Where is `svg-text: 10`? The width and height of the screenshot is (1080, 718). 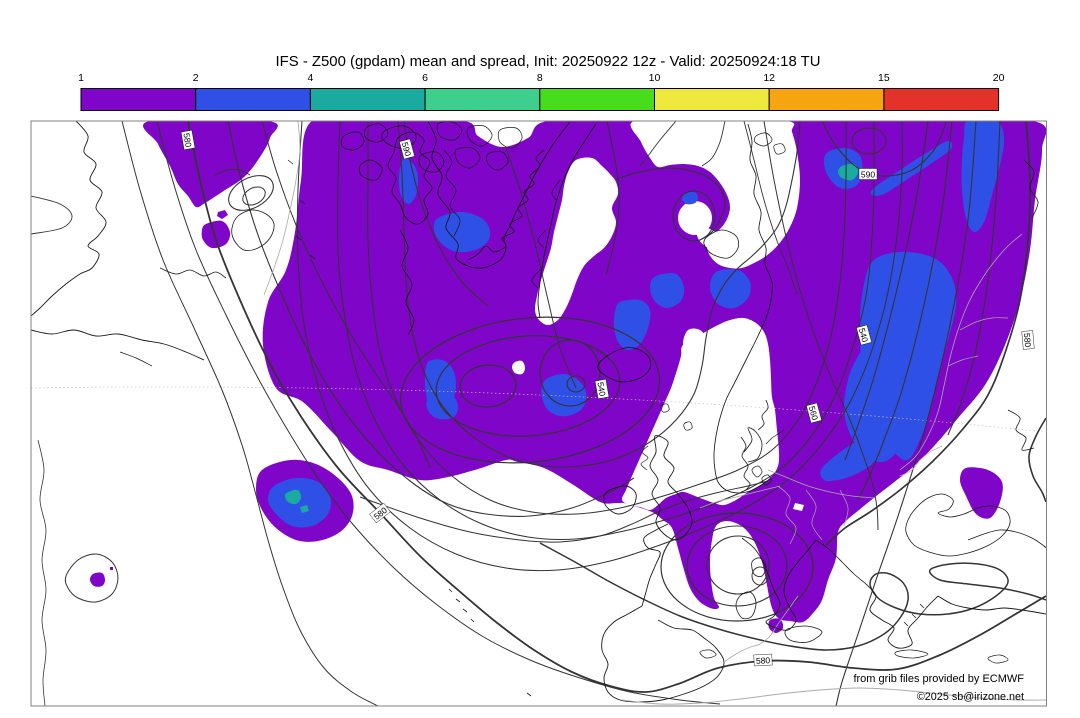 svg-text: 10 is located at coordinates (655, 78).